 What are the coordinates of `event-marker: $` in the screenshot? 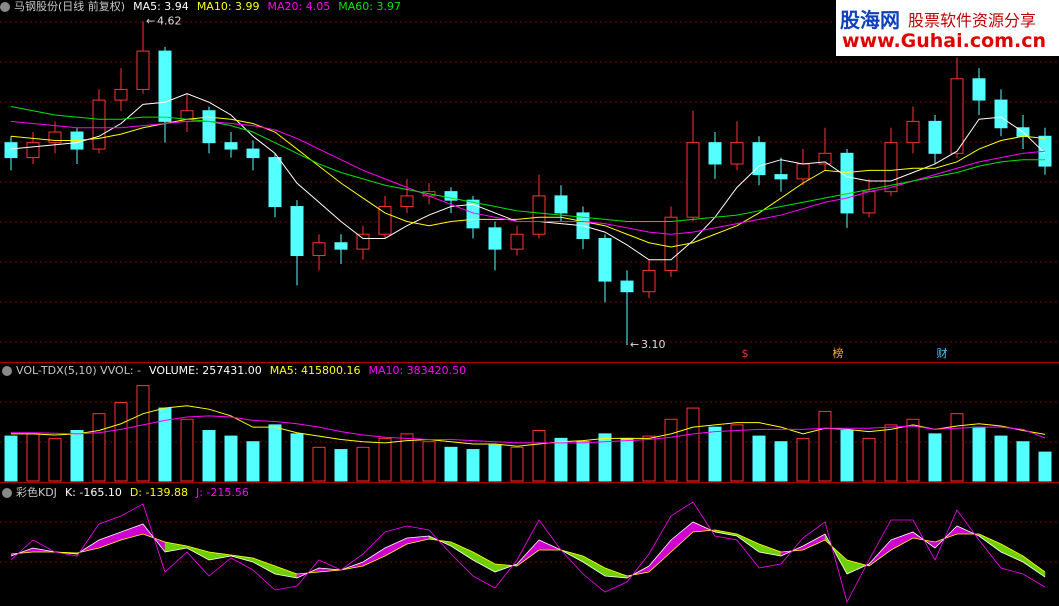 It's located at (745, 353).